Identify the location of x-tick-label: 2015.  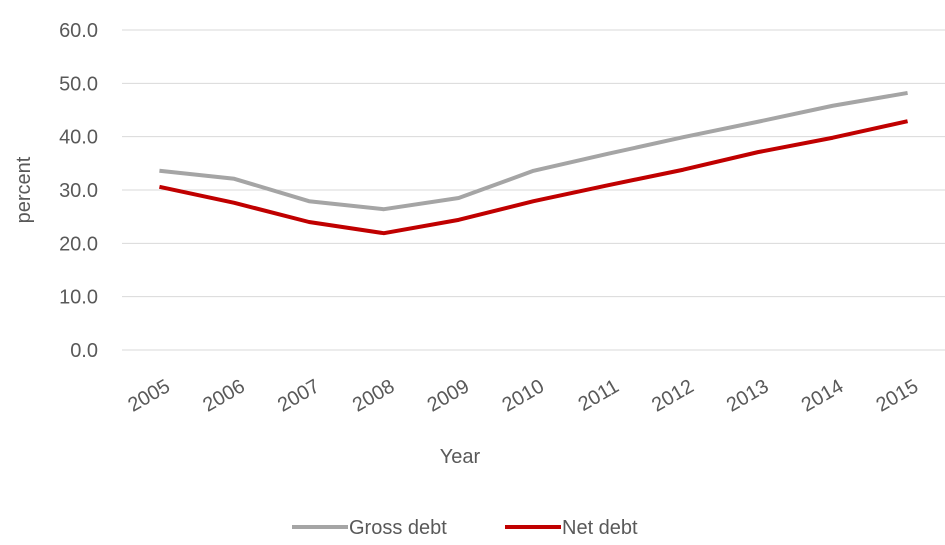
(898, 395).